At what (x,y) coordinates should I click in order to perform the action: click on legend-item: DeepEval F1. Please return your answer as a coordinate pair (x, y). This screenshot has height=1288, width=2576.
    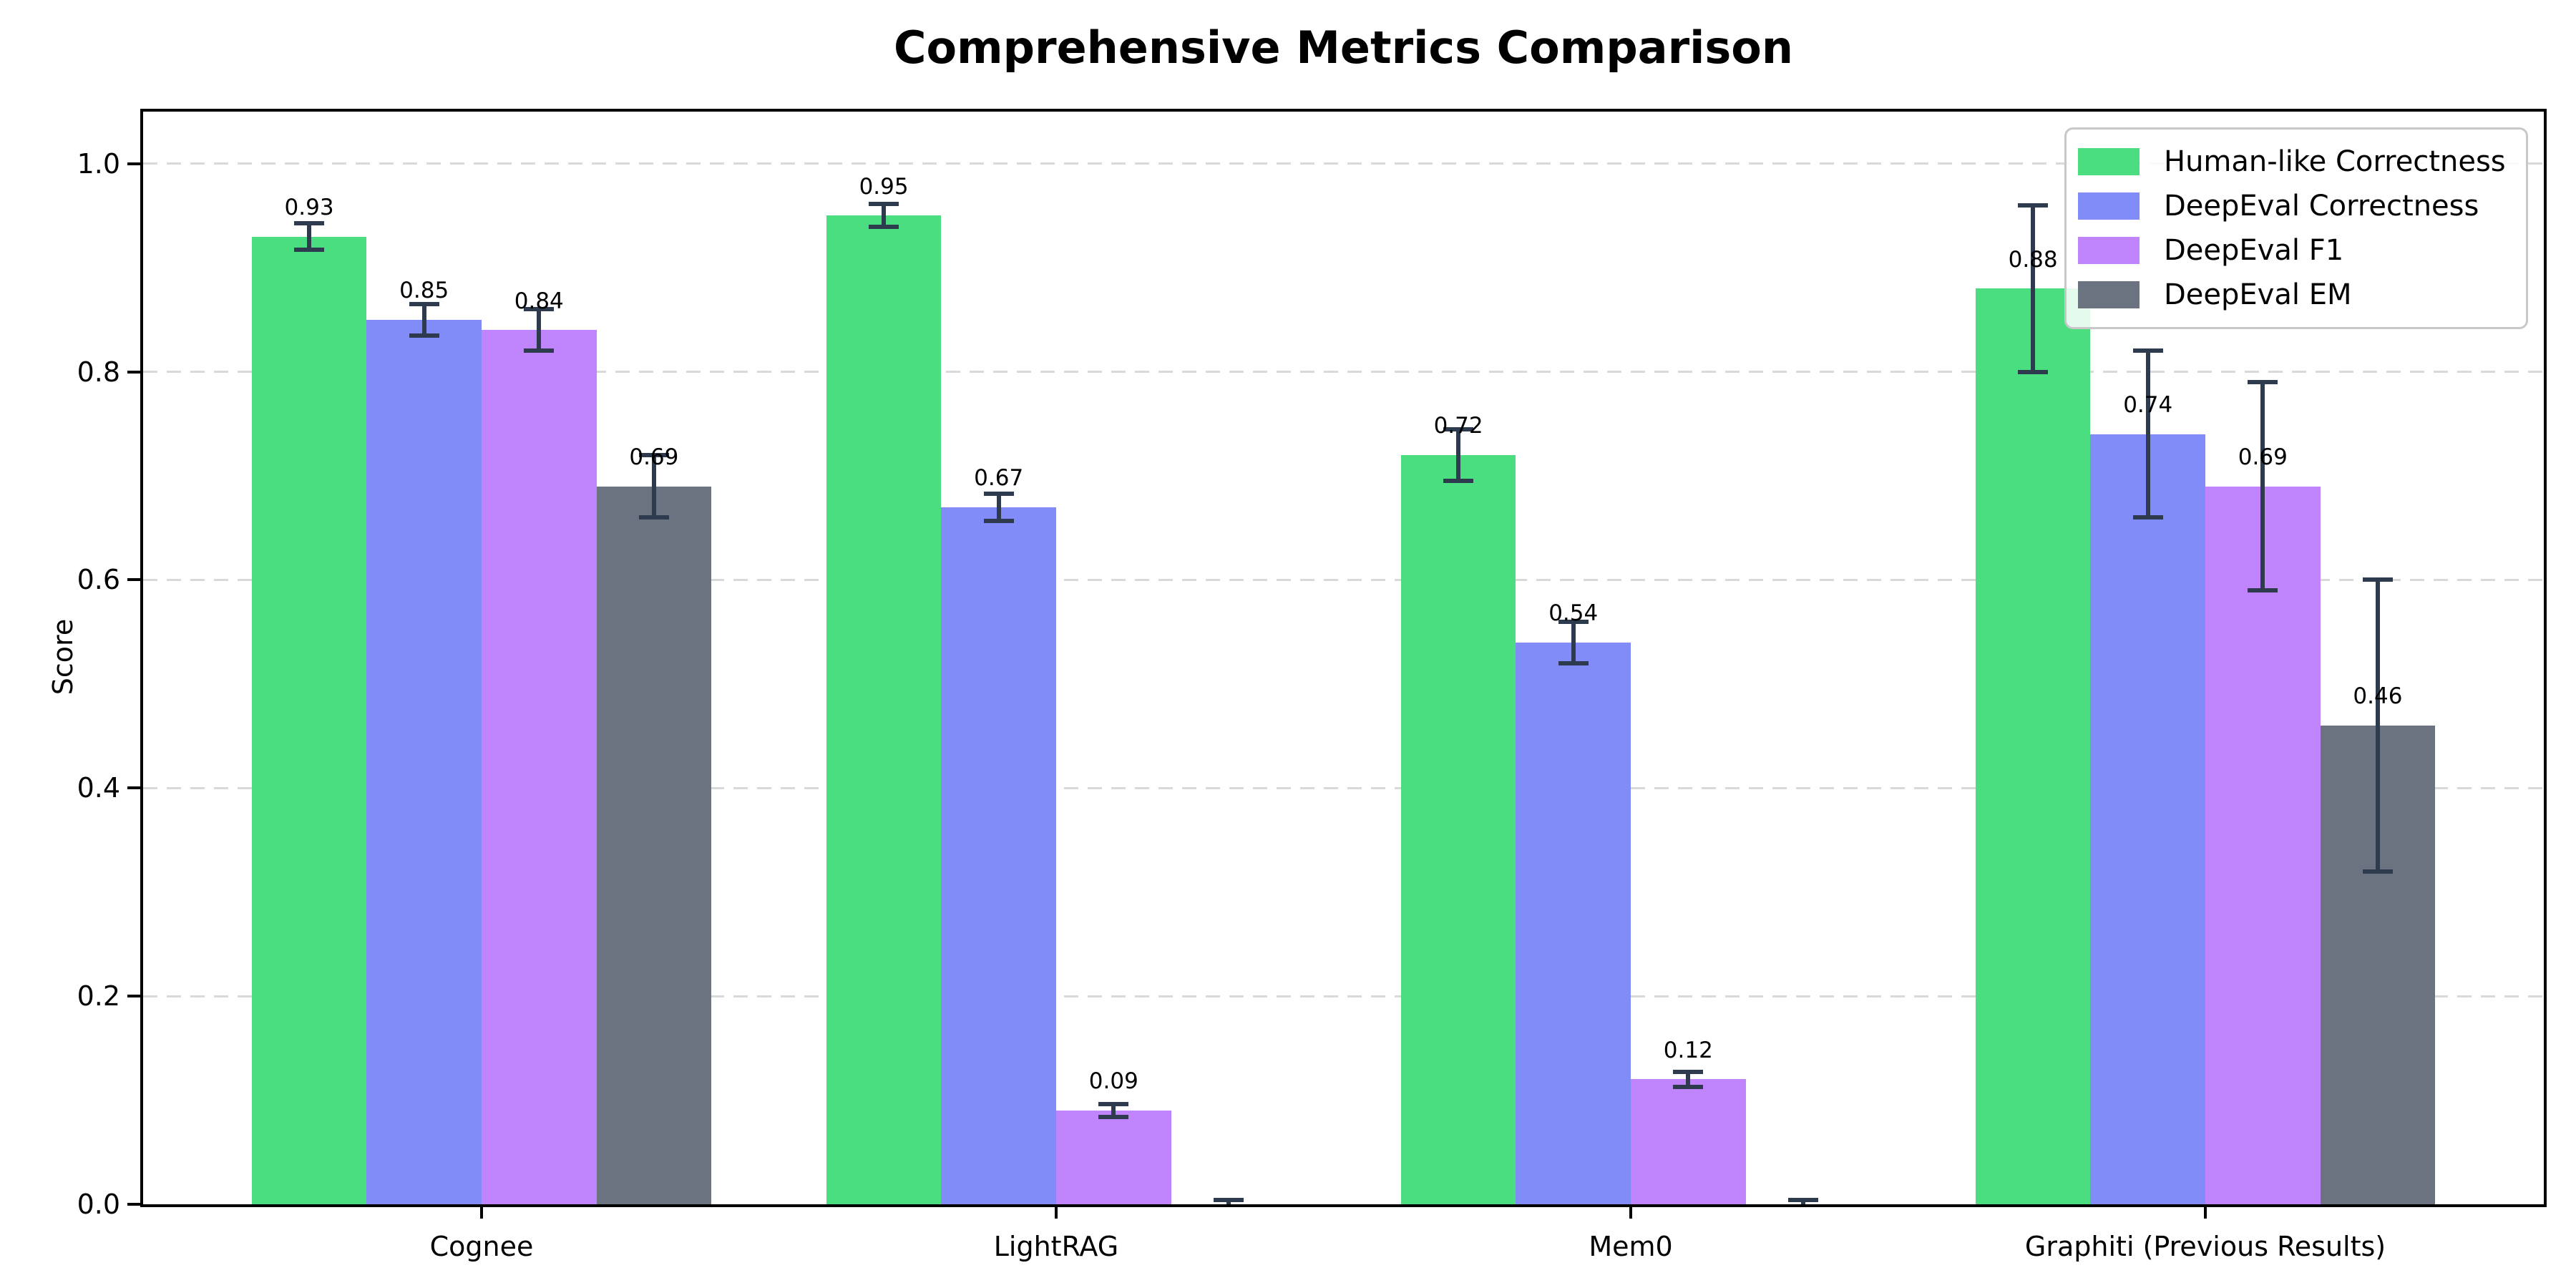
    Looking at the image, I should click on (2298, 250).